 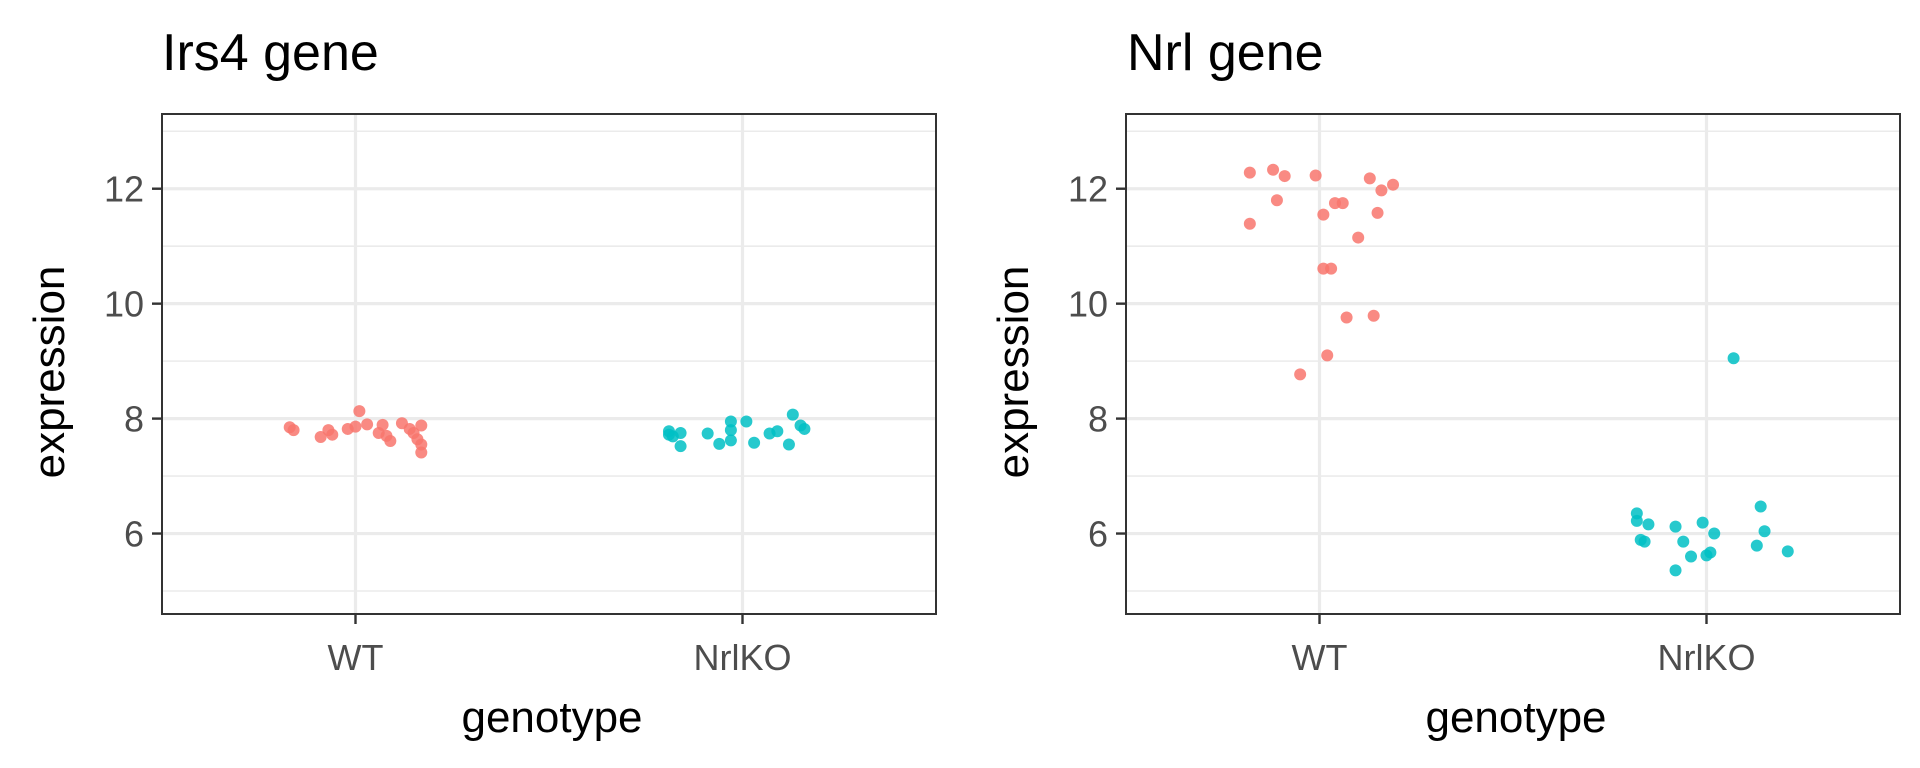 I want to click on data-points, so click(x=547, y=432).